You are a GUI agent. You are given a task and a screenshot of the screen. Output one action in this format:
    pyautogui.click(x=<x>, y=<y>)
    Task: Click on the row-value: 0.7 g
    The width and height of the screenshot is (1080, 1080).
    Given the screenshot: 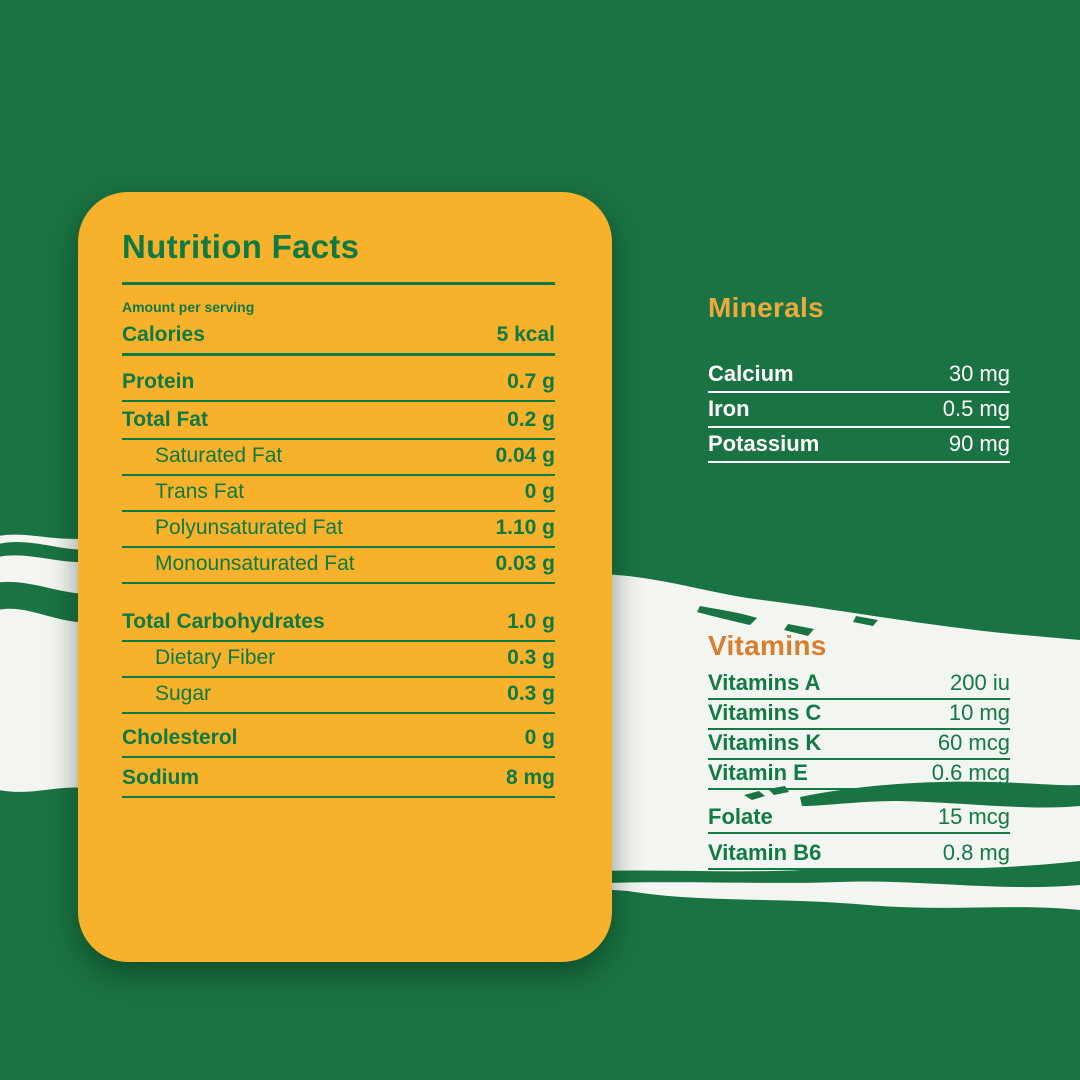 What is the action you would take?
    pyautogui.click(x=531, y=381)
    